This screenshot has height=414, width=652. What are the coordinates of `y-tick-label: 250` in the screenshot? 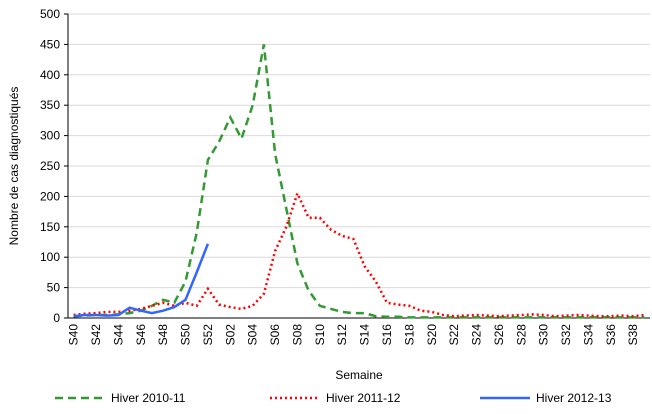 It's located at (50, 166).